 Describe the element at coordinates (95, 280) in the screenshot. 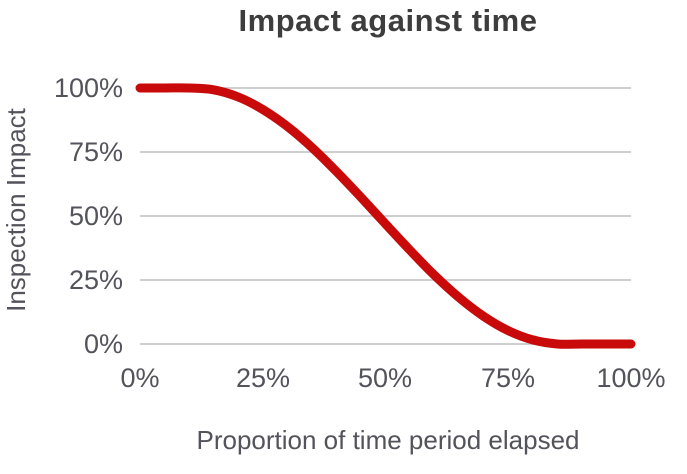

I see `y-tick-label-25: 25%` at that location.